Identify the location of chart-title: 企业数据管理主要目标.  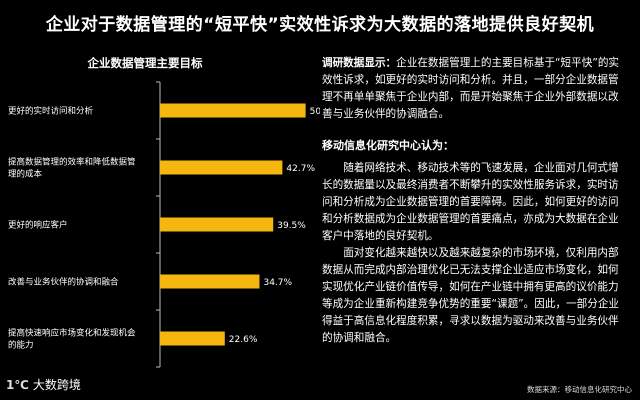
(145, 63).